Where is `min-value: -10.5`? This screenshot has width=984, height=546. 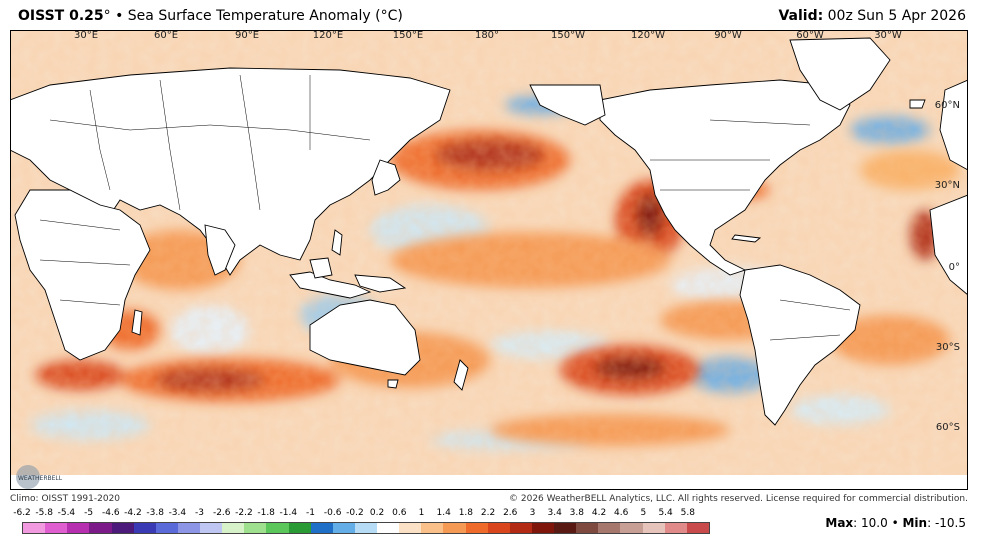
min-value: -10.5 is located at coordinates (950, 523).